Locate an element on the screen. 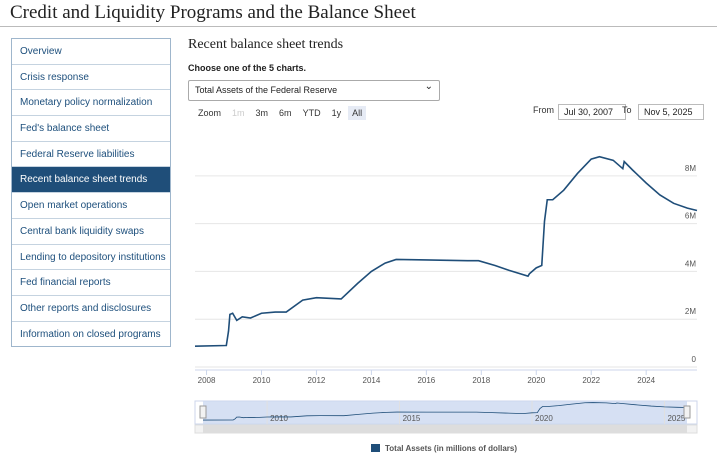  navigator-tick-label: 2025 is located at coordinates (676, 418).